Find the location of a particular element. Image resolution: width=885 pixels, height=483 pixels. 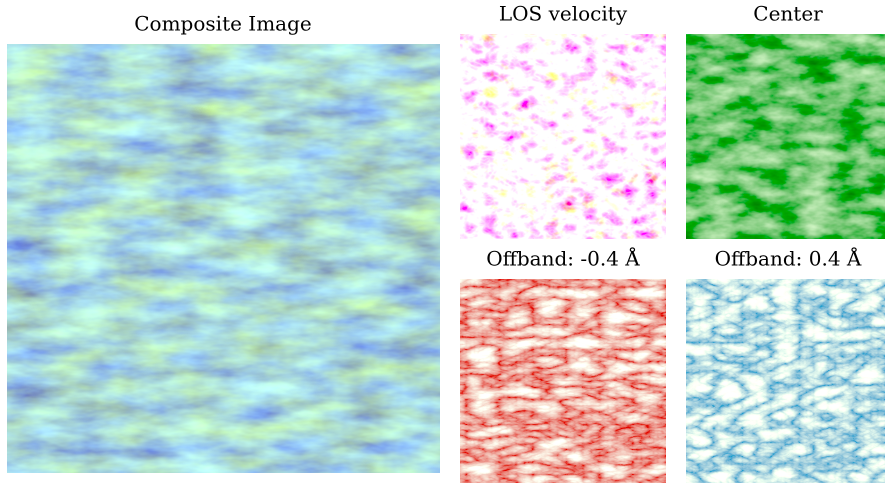

offband-plus-image is located at coordinates (785, 381).